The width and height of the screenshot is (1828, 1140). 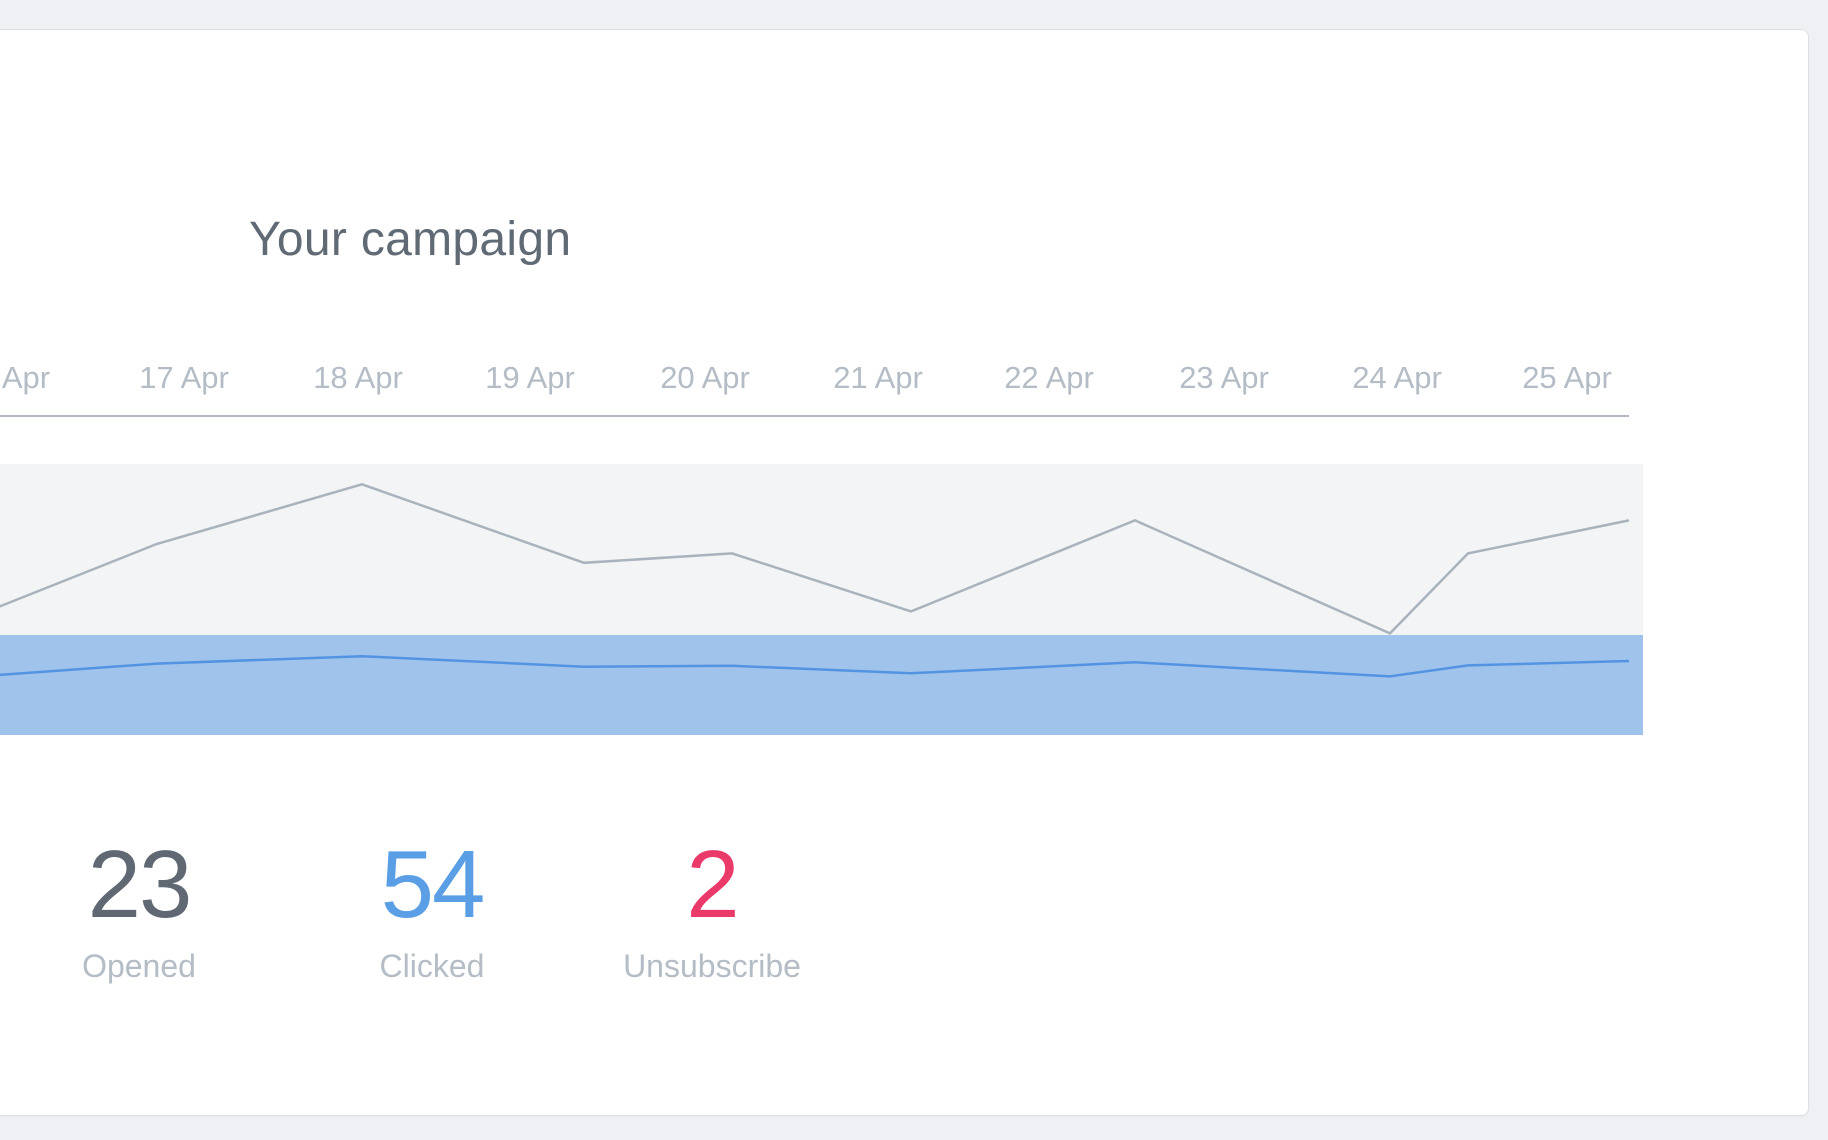 I want to click on stat-clicked: 54 Clicked, so click(x=432, y=907).